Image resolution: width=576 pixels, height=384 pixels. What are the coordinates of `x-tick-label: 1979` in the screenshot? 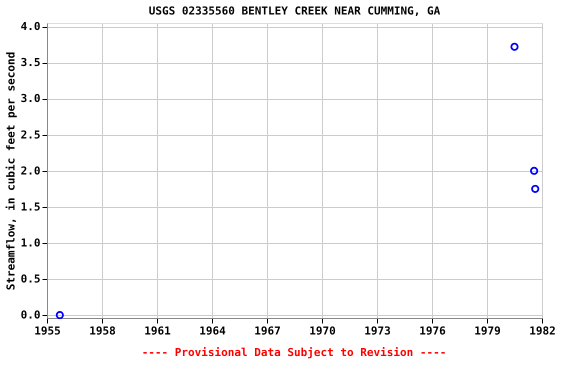 It's located at (487, 331).